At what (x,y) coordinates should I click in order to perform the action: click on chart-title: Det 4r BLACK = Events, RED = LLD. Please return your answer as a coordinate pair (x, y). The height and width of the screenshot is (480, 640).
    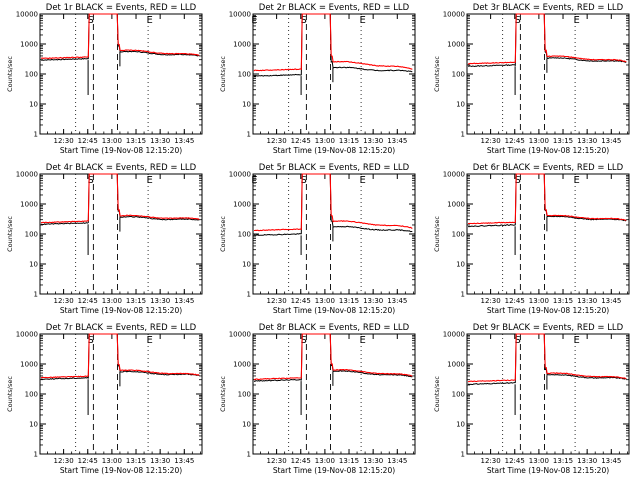
    Looking at the image, I should click on (121, 168).